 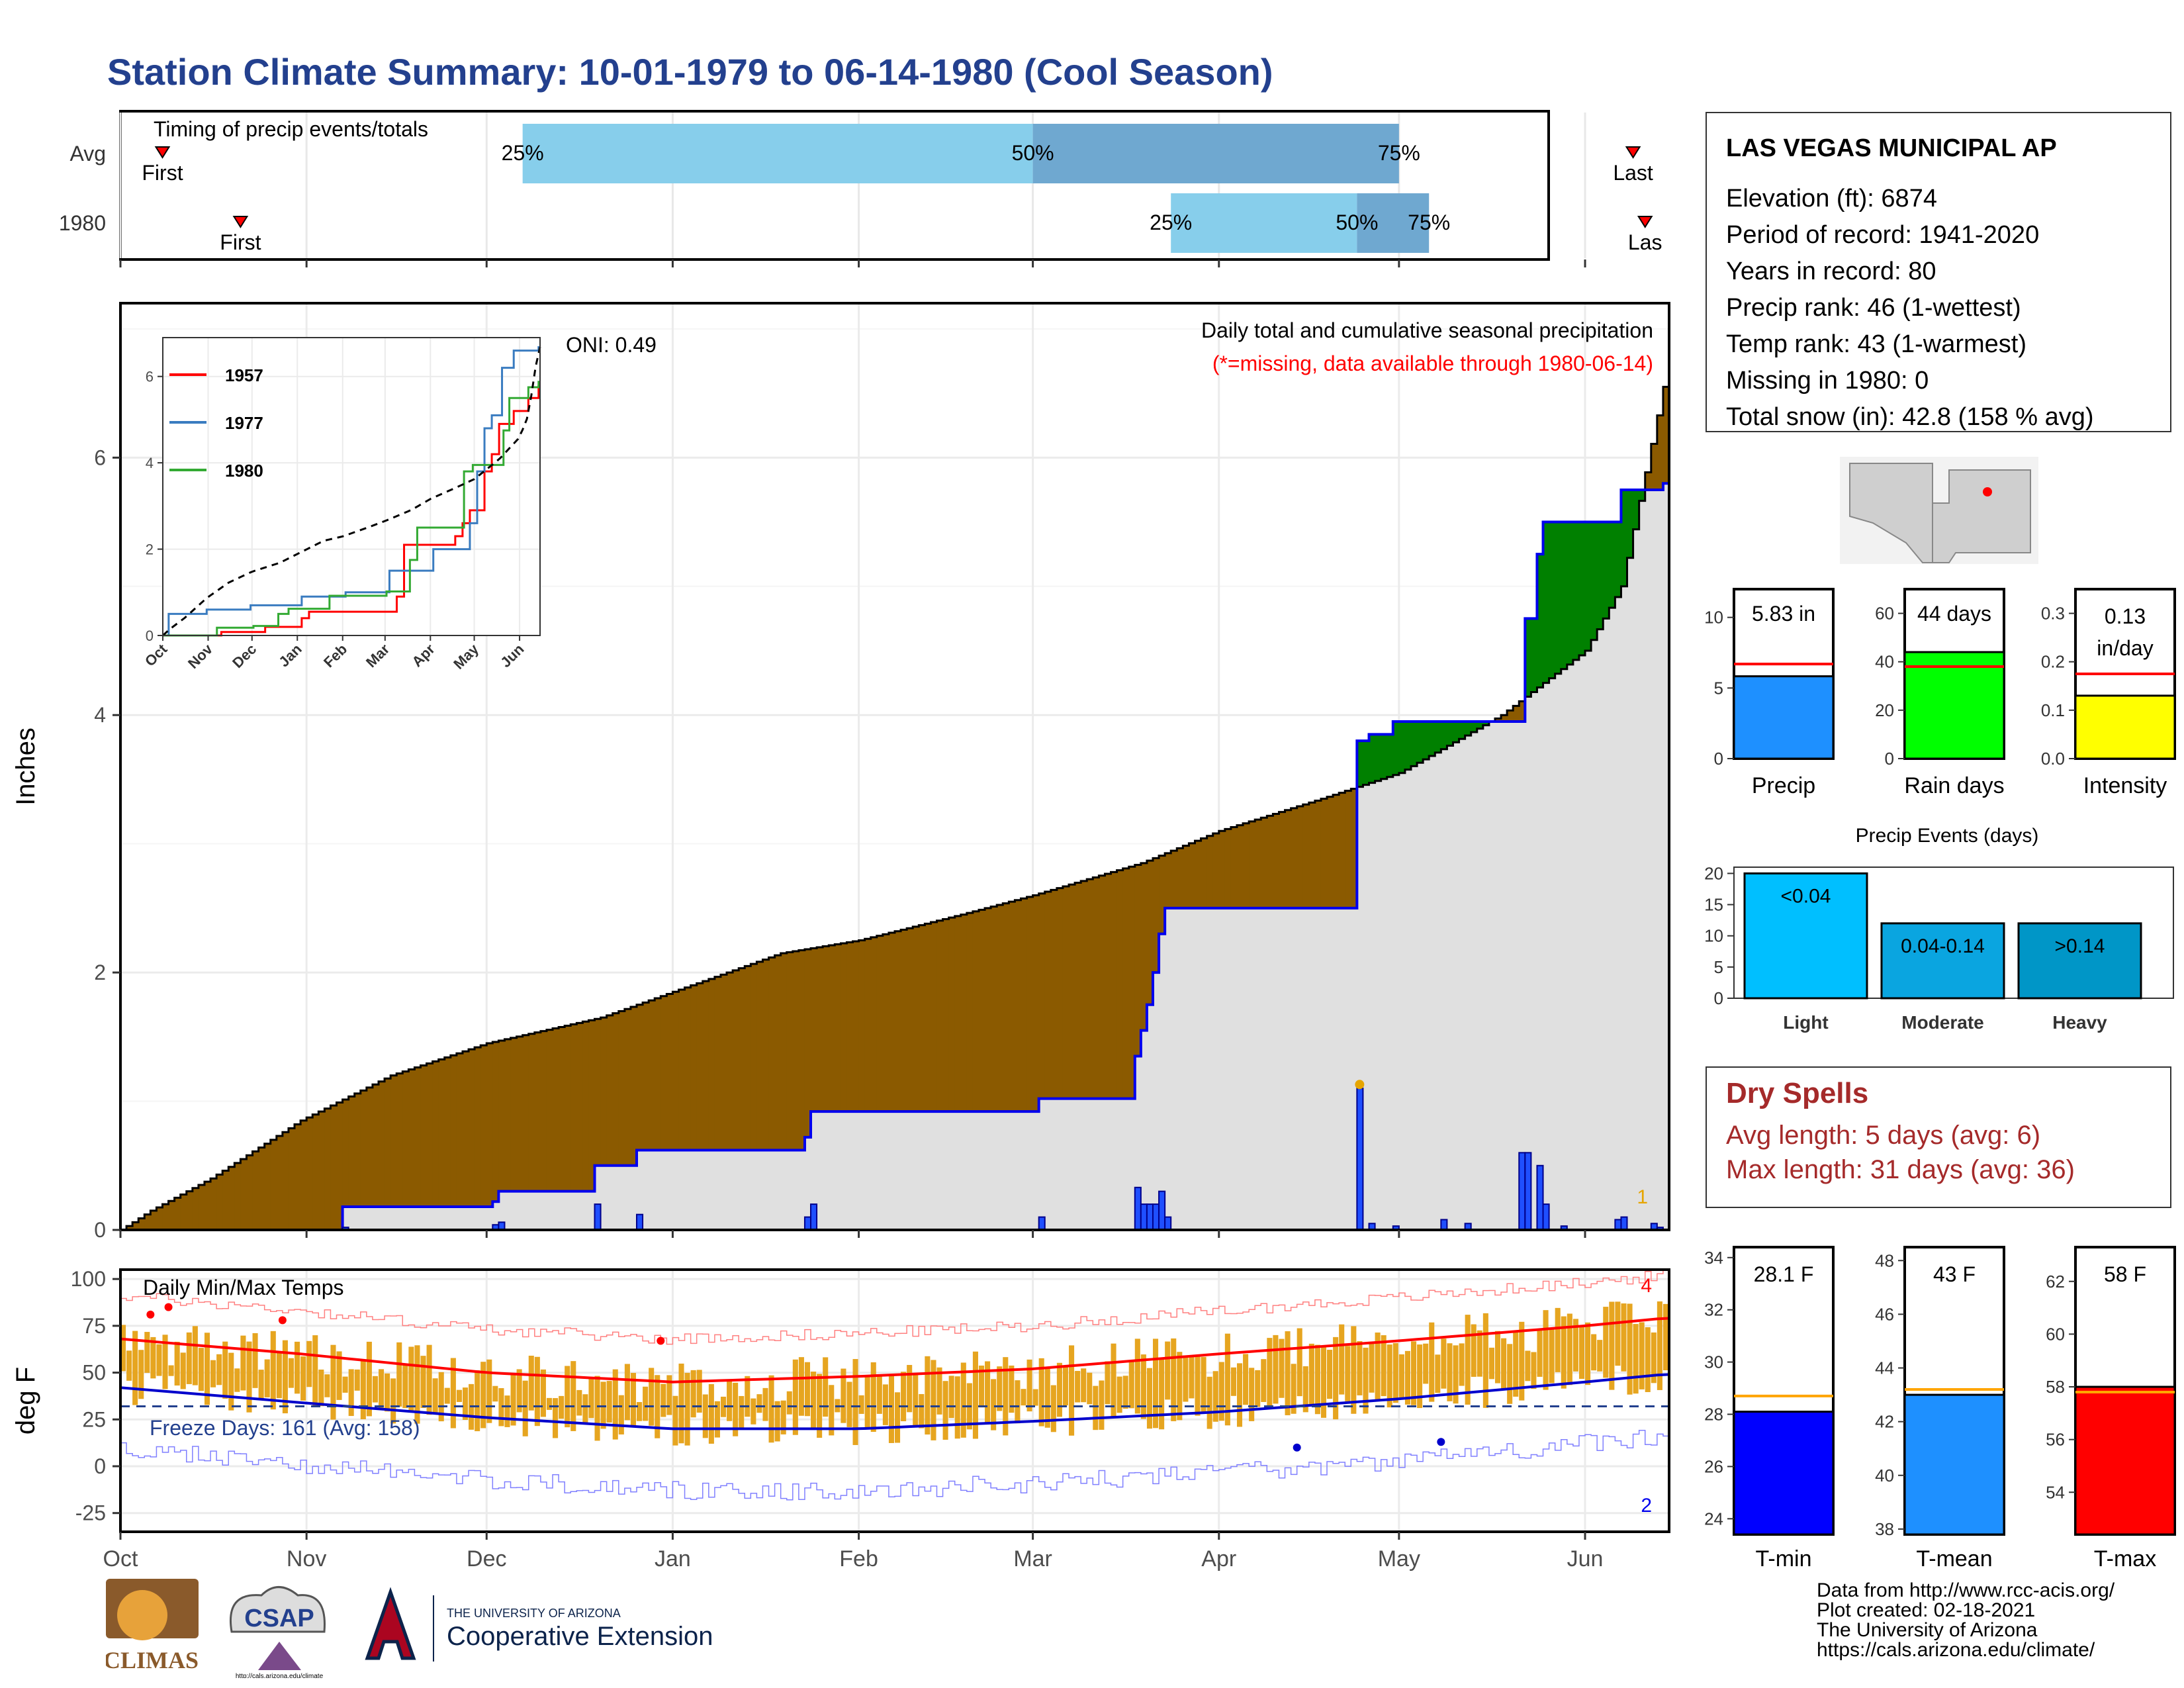 What do you see at coordinates (240, 222) in the screenshot?
I see `first-marker` at bounding box center [240, 222].